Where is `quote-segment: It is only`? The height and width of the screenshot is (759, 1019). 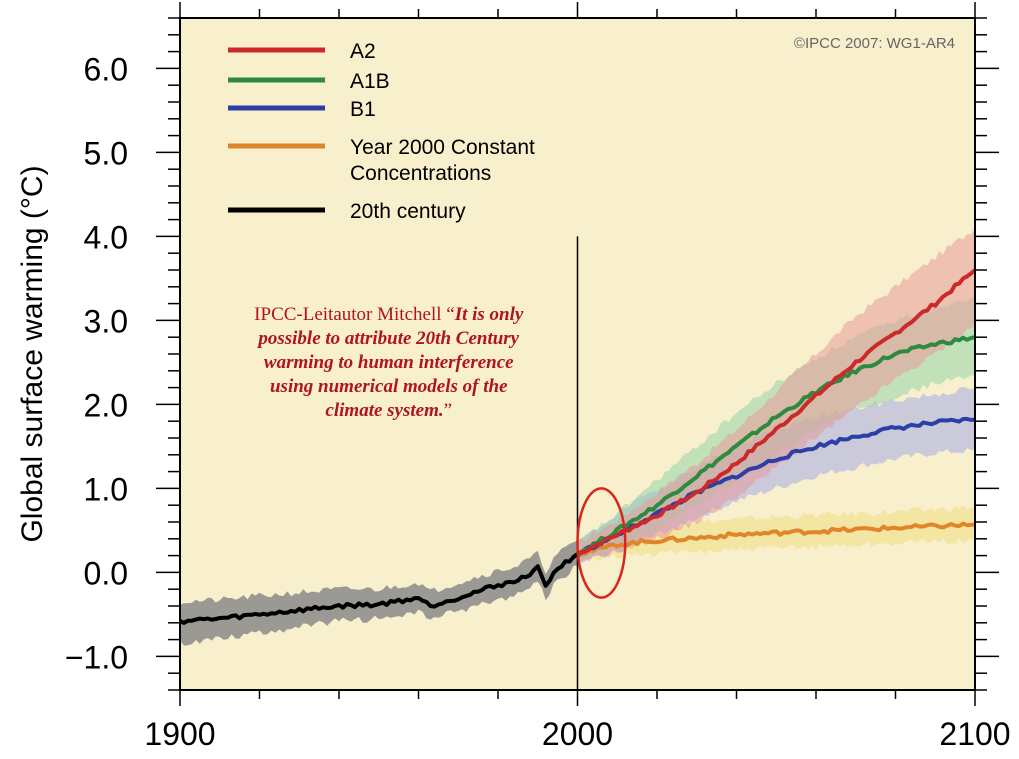
quote-segment: It is only is located at coordinates (489, 314).